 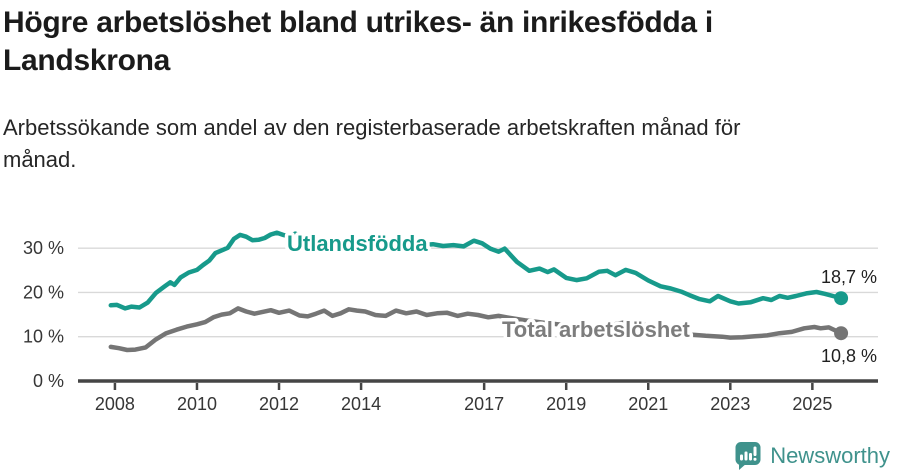 What do you see at coordinates (566, 404) in the screenshot?
I see `x-axis-label: 2019` at bounding box center [566, 404].